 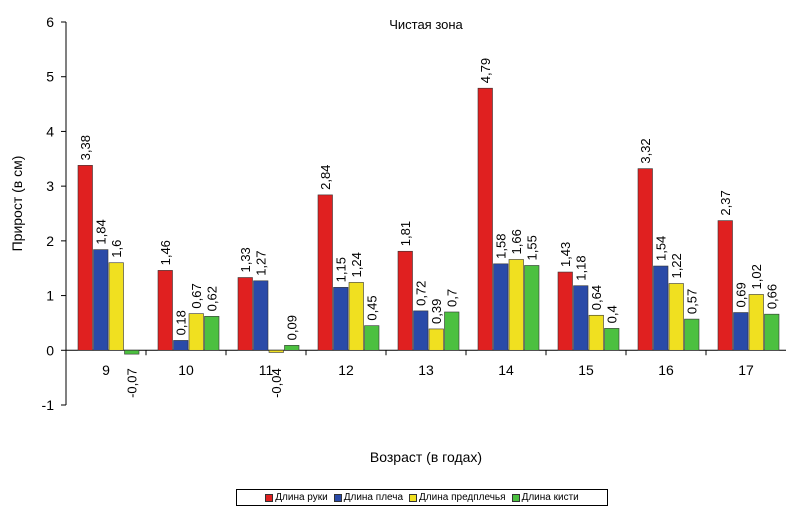 What do you see at coordinates (426, 457) in the screenshot?
I see `x-axis-label: Возраст (в годах)` at bounding box center [426, 457].